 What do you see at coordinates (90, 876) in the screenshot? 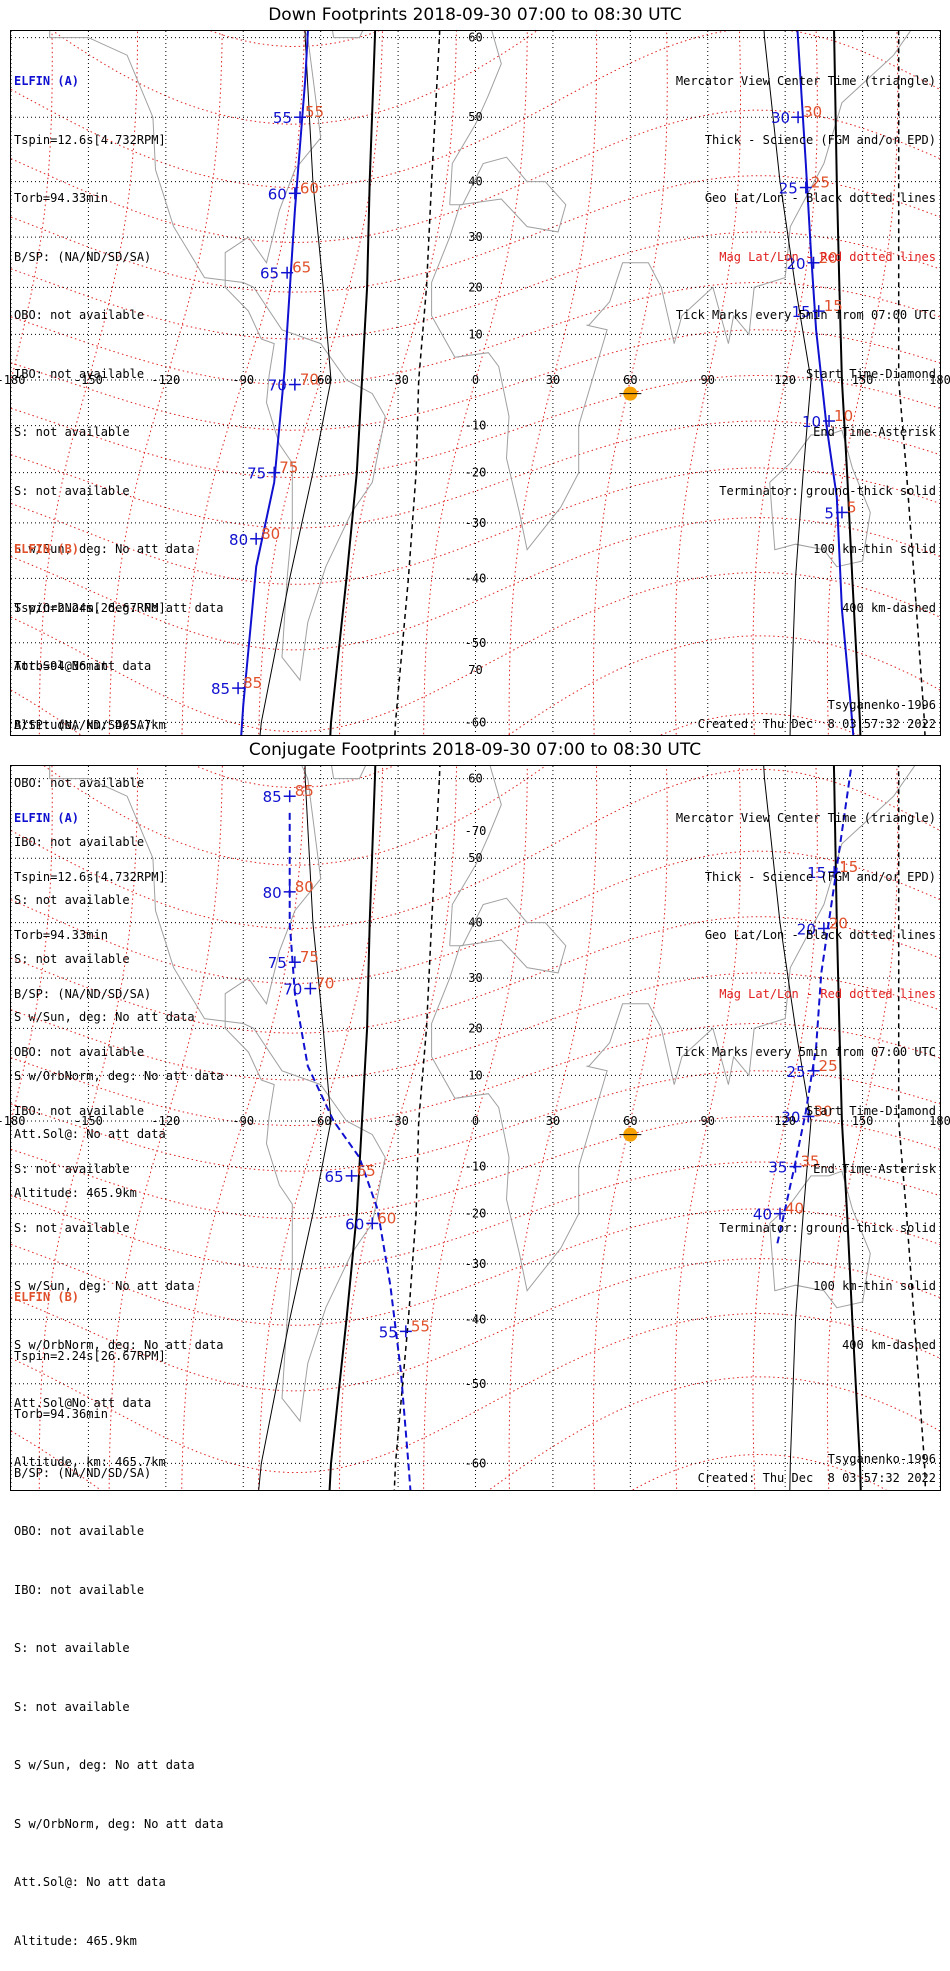
I see `elfin-a-line: Tspin=12.6s[4.732RPM]` at bounding box center [90, 876].